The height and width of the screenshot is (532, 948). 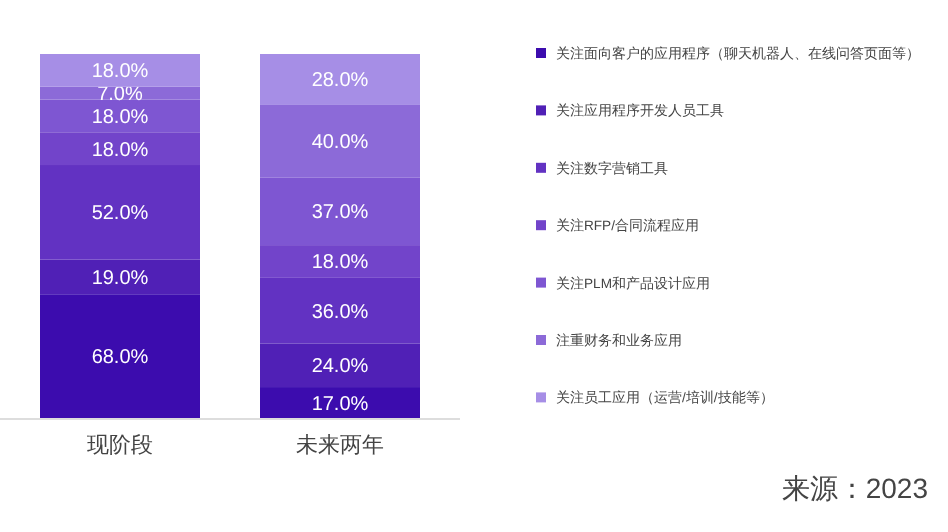 I want to click on data-label: 37.0%, so click(x=340, y=213).